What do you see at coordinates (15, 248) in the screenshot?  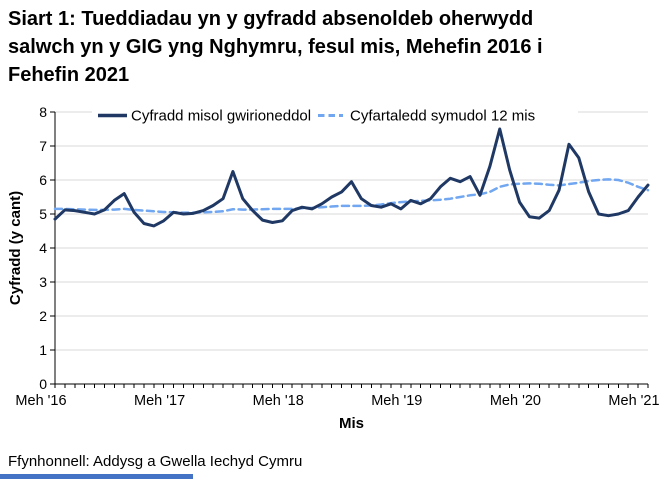 I see `y-axis-title: Cyfradd (y cant)` at bounding box center [15, 248].